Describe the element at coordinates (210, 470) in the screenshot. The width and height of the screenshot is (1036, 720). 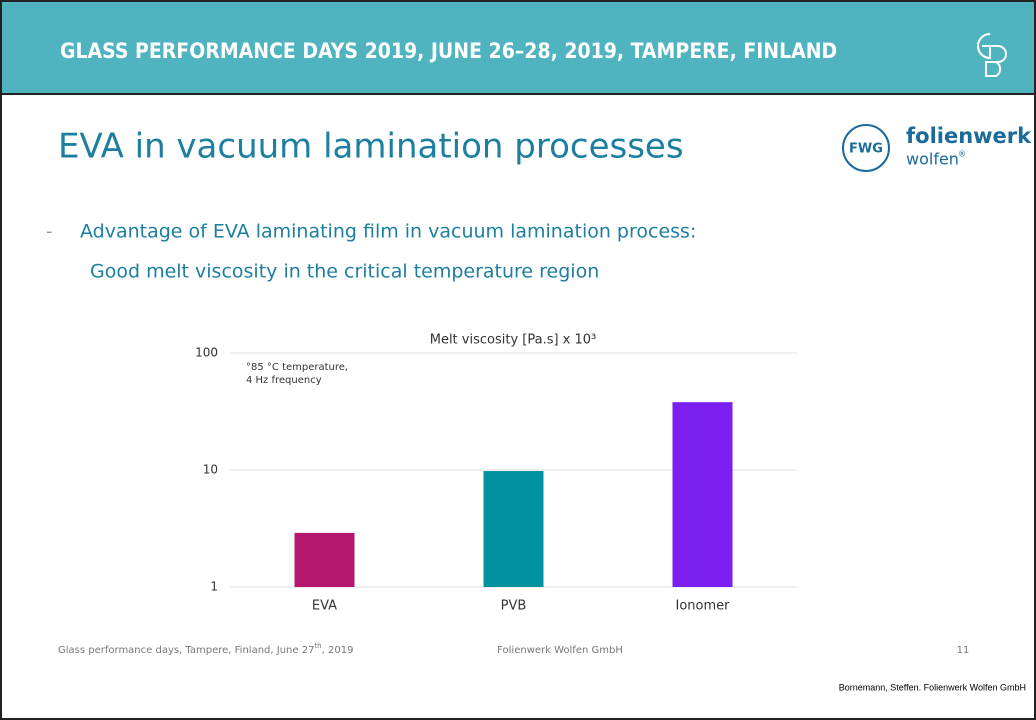
I see `y-tick-label: 10` at that location.